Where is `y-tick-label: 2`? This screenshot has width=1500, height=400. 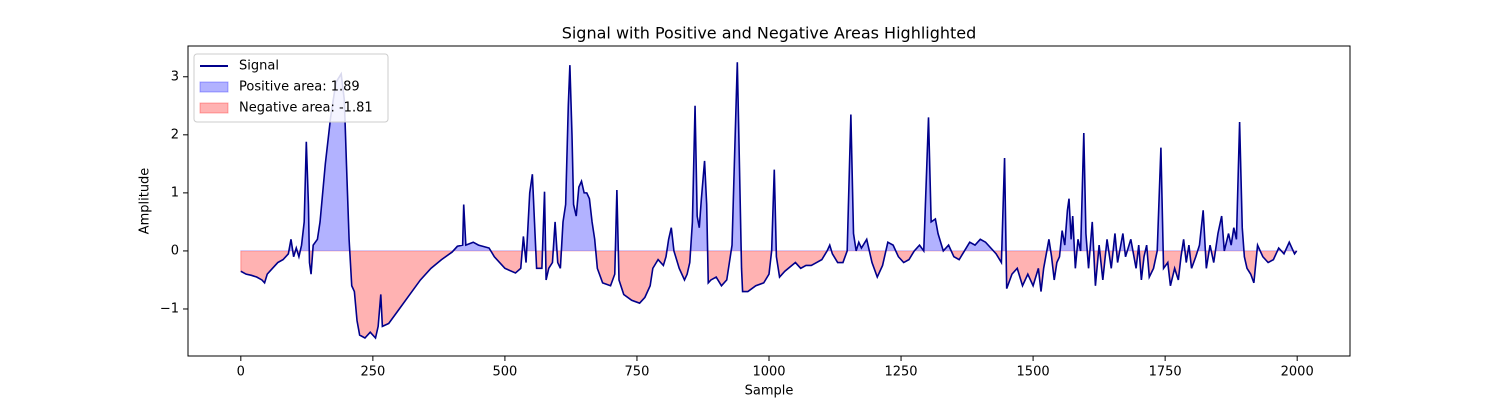
y-tick-label: 2 is located at coordinates (175, 134).